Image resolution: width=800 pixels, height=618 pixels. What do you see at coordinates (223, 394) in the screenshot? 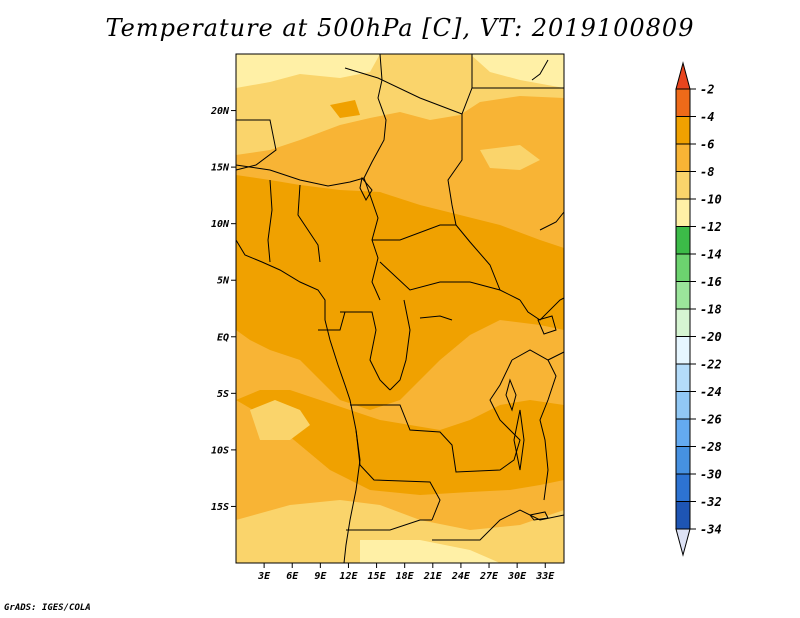
I see `lat-tick-label: 5S` at bounding box center [223, 394].